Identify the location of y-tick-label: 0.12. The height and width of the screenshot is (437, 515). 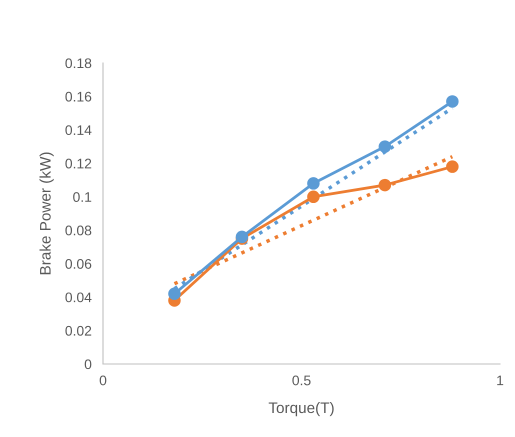
(78, 163).